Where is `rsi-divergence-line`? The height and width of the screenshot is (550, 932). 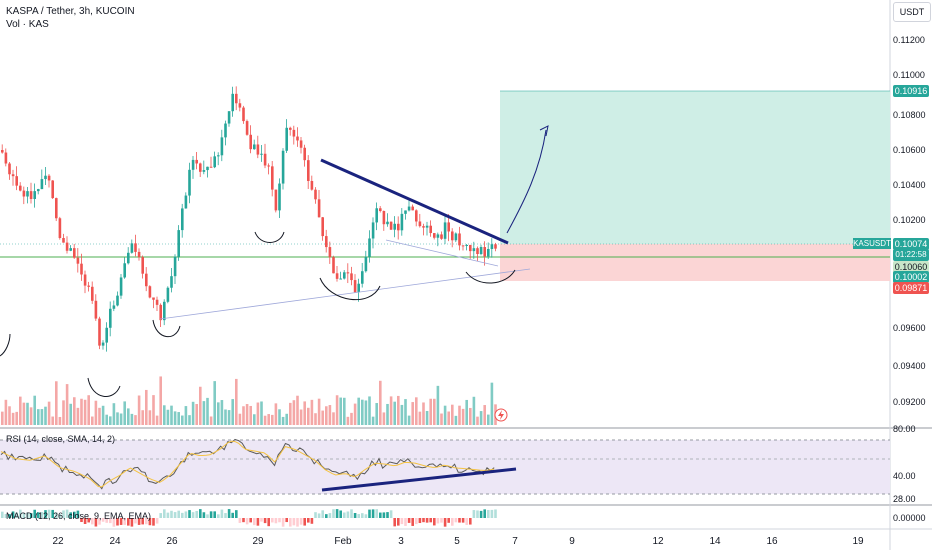
rsi-divergence-line is located at coordinates (419, 479).